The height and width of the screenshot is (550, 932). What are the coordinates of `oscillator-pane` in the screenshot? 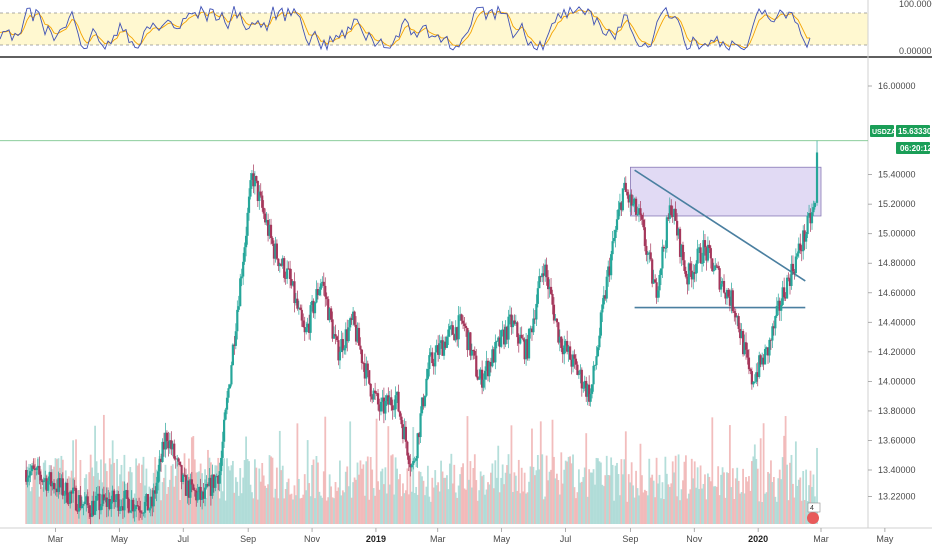 It's located at (434, 27).